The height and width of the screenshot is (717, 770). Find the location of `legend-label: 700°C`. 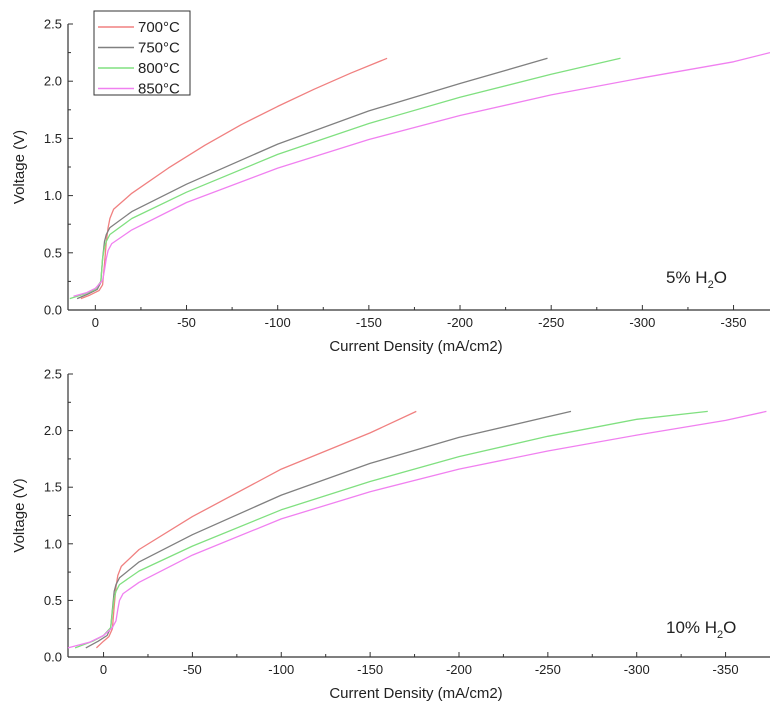

legend-label: 700°C is located at coordinates (159, 27).